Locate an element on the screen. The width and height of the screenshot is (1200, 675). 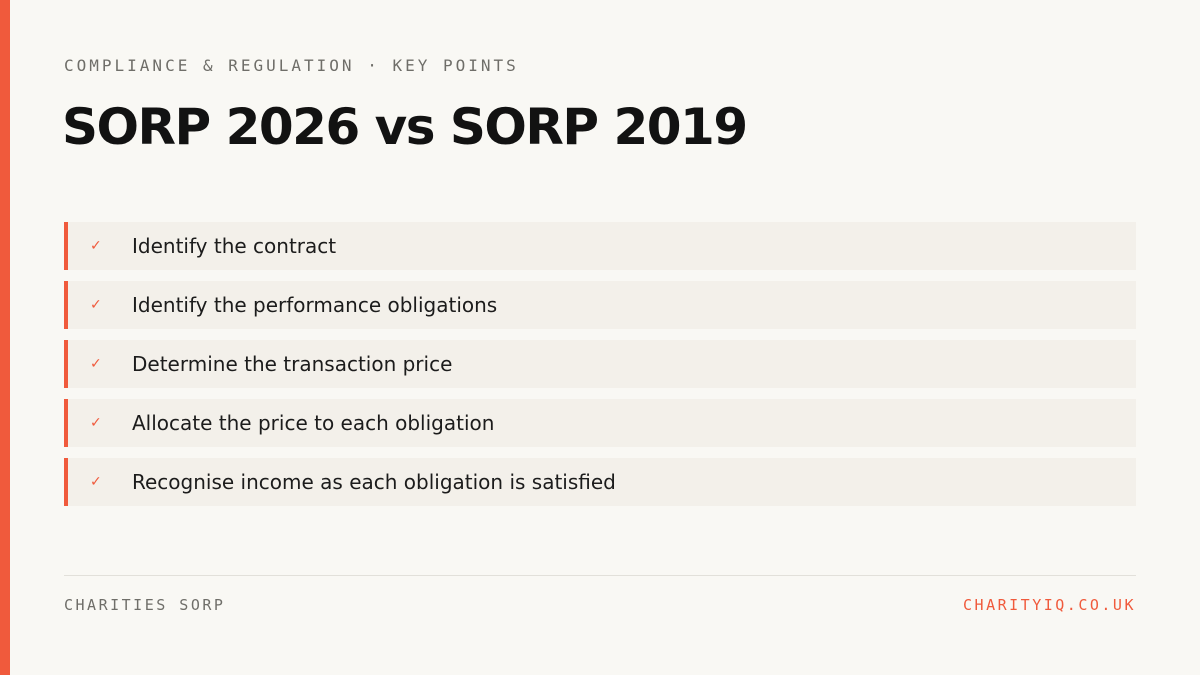
key-point-text: Allocate the price to each obligation is located at coordinates (313, 423).